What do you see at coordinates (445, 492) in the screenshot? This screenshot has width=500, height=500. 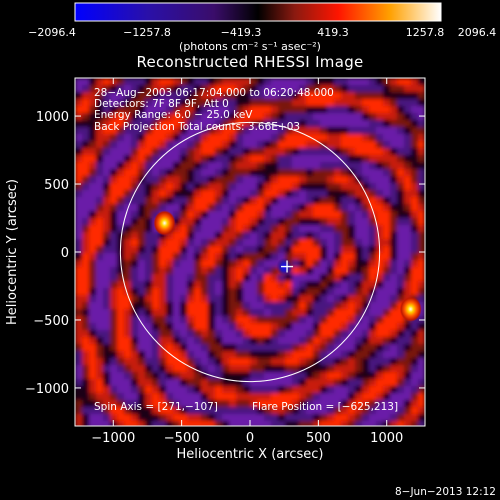 I see `date-stamp: 8−Jun−2013 12:12` at bounding box center [445, 492].